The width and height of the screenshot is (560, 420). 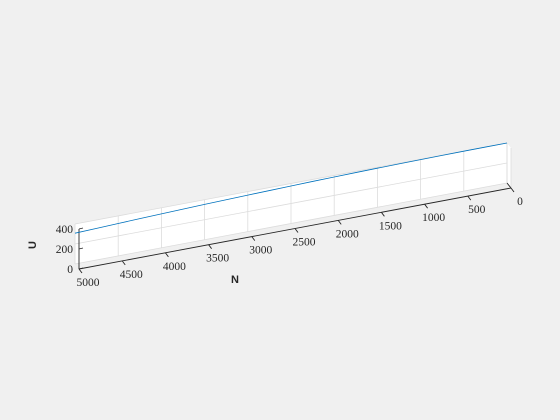 I want to click on z-tick-label: 400, so click(x=65, y=230).